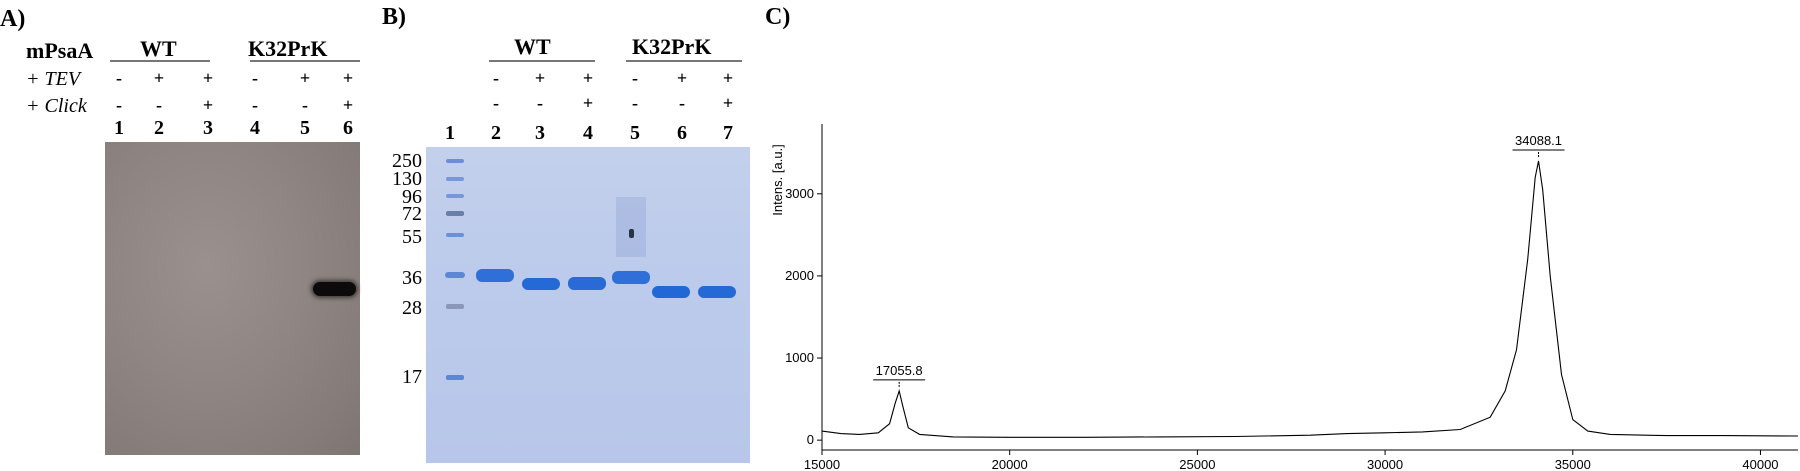 This screenshot has width=1800, height=471. Describe the element at coordinates (728, 78) in the screenshot. I see `b-tev-lane-7: +` at that location.